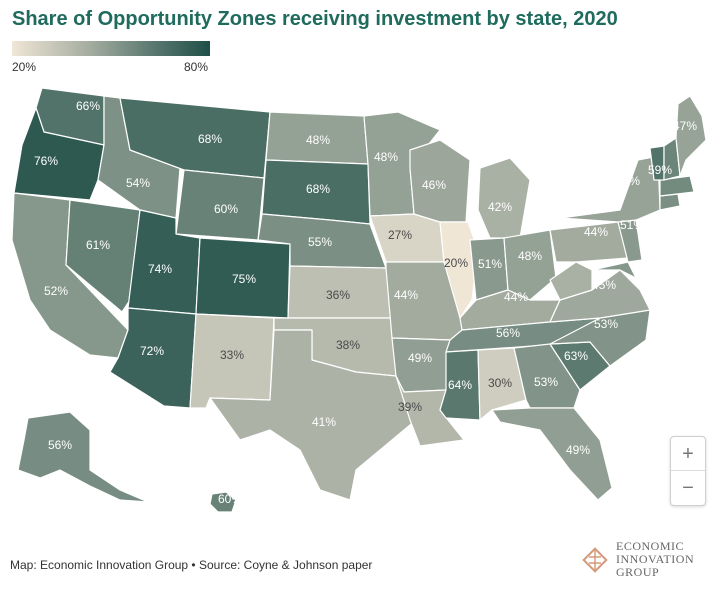 The image size is (720, 595). Describe the element at coordinates (59, 154) in the screenshot. I see `state-OR` at that location.